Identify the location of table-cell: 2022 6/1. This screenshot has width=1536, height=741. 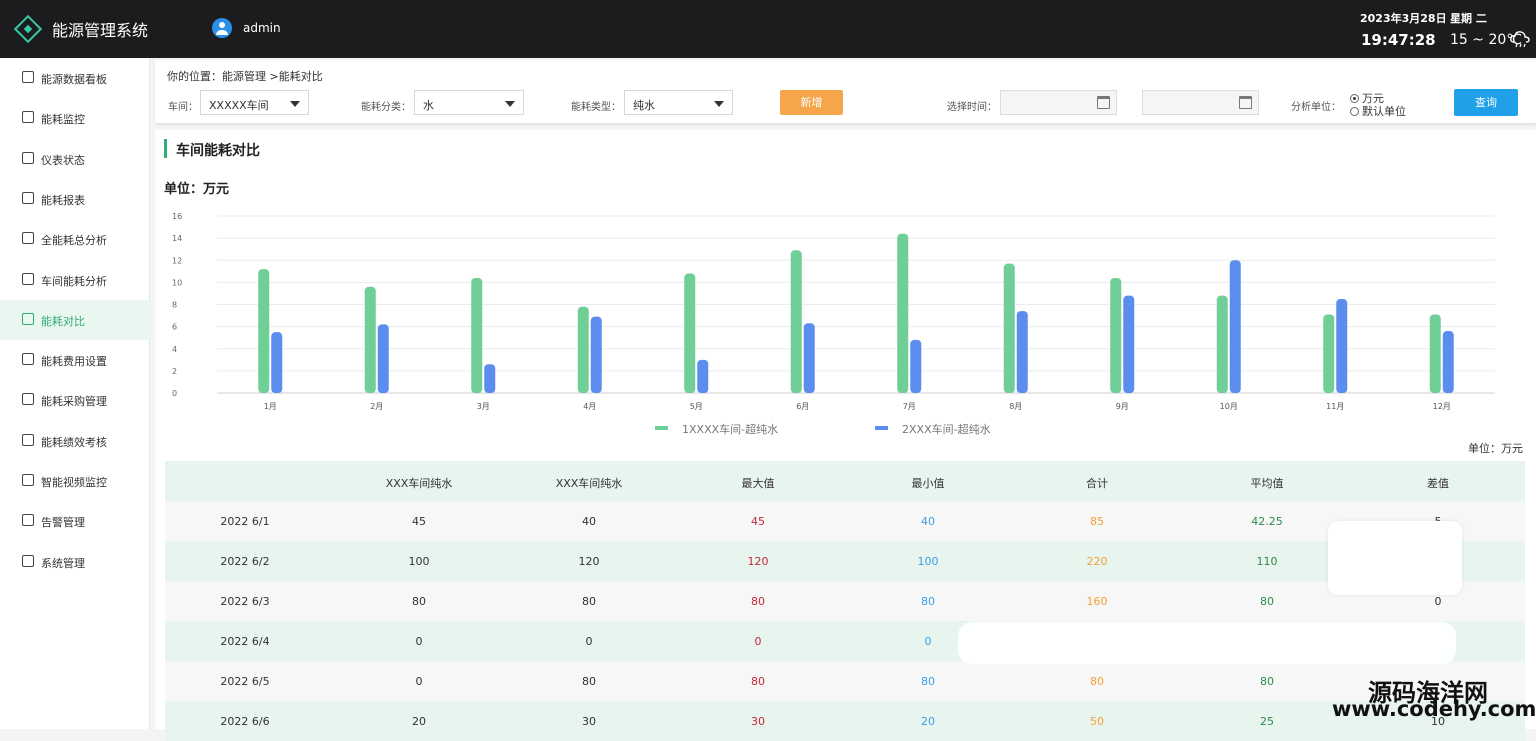
(245, 521).